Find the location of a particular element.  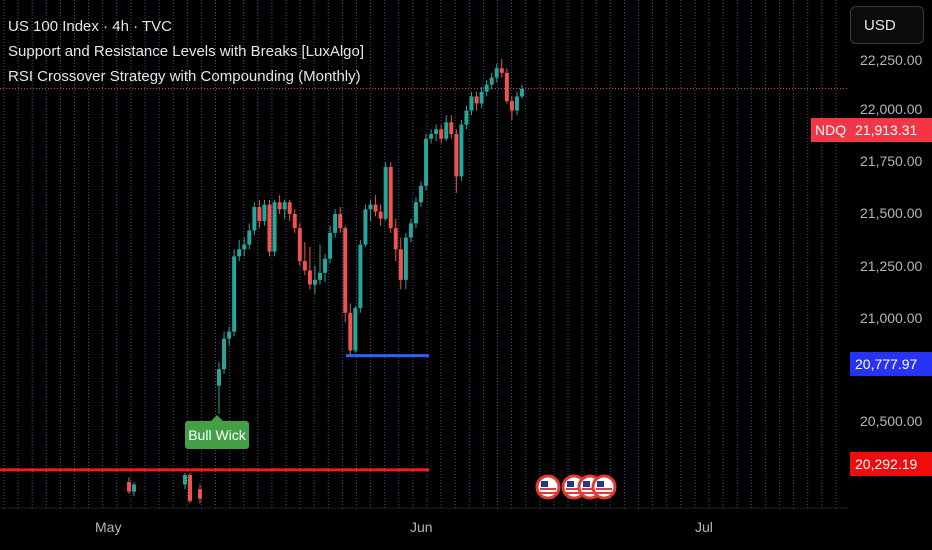

x-tick-label: Jul is located at coordinates (704, 527).